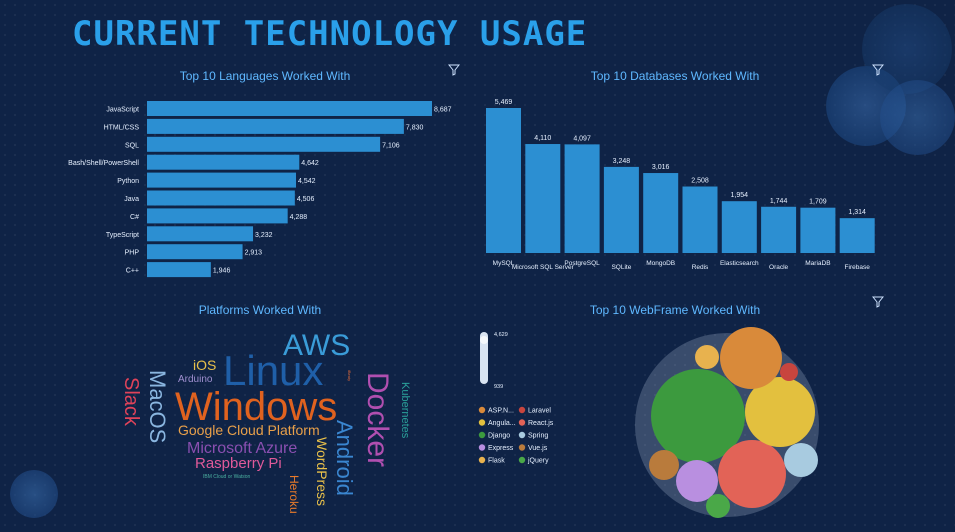 Image resolution: width=955 pixels, height=532 pixels. Describe the element at coordinates (622, 161) in the screenshot. I see `data-label: 3,248` at that location.